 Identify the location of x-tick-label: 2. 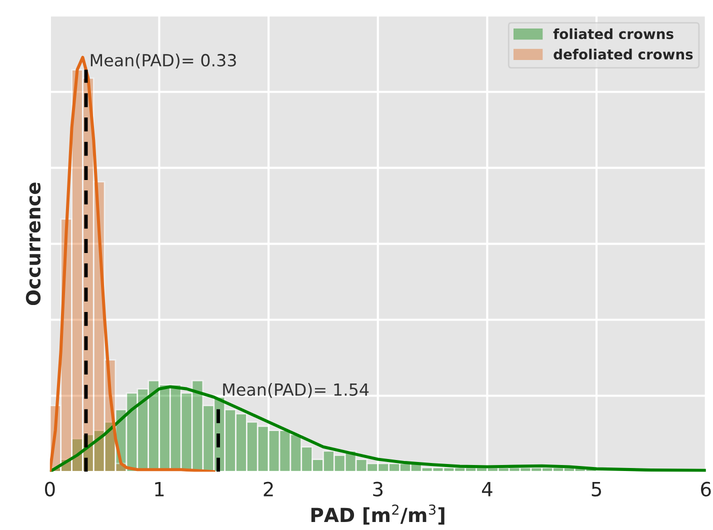
(268, 489).